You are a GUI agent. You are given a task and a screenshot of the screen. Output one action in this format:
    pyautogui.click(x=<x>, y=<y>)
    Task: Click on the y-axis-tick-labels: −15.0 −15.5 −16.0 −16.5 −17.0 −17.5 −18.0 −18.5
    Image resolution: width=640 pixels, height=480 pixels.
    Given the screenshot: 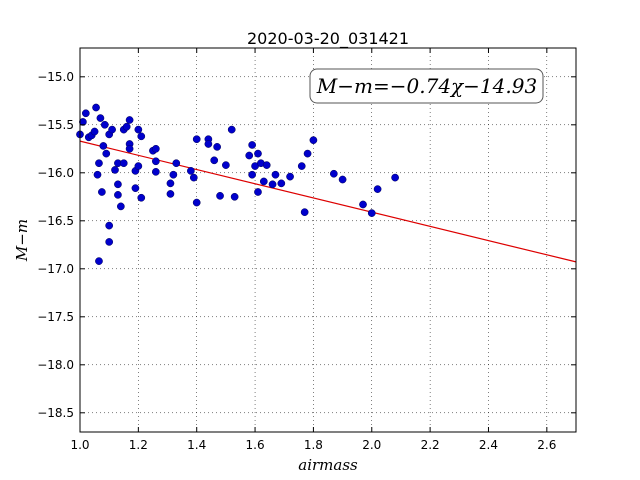 What is the action you would take?
    pyautogui.click(x=55, y=245)
    